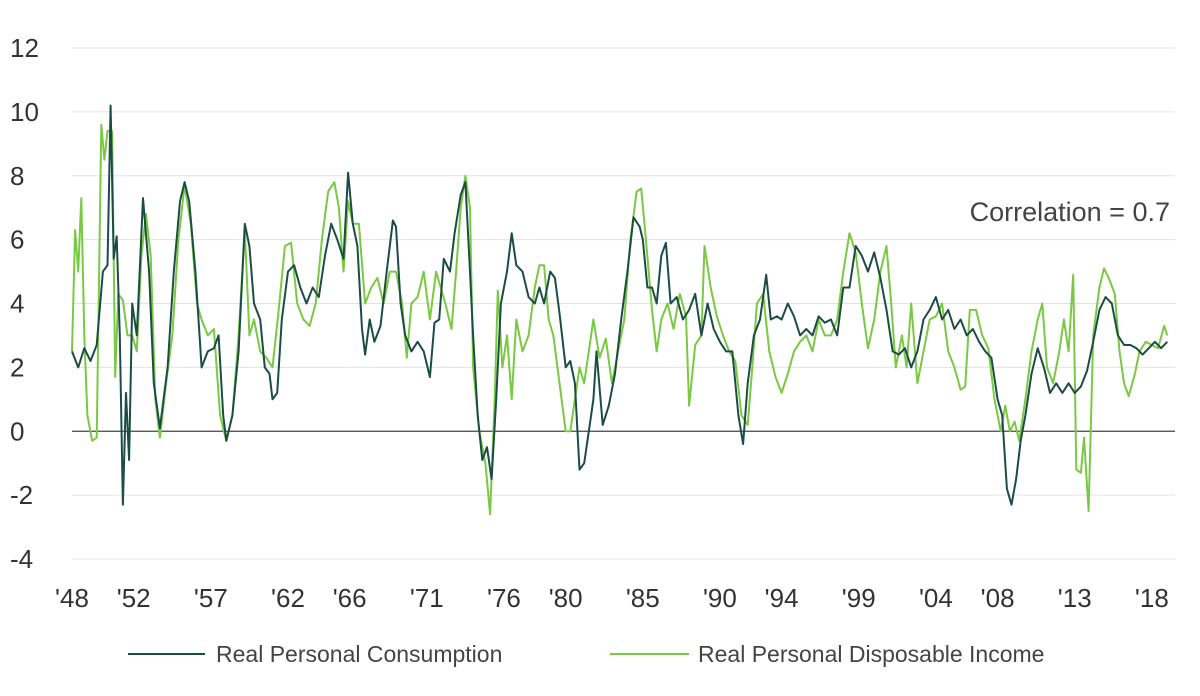 This screenshot has height=696, width=1200. I want to click on y-tick-label: 10, so click(24, 112).